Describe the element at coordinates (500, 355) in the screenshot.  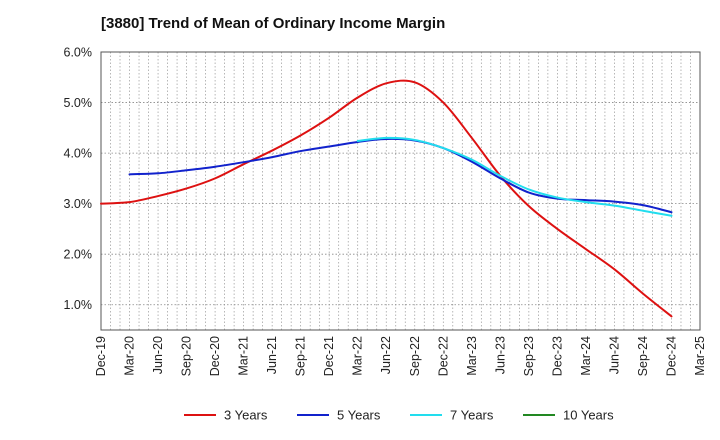
I see `x-tick-label: Jun-23` at that location.